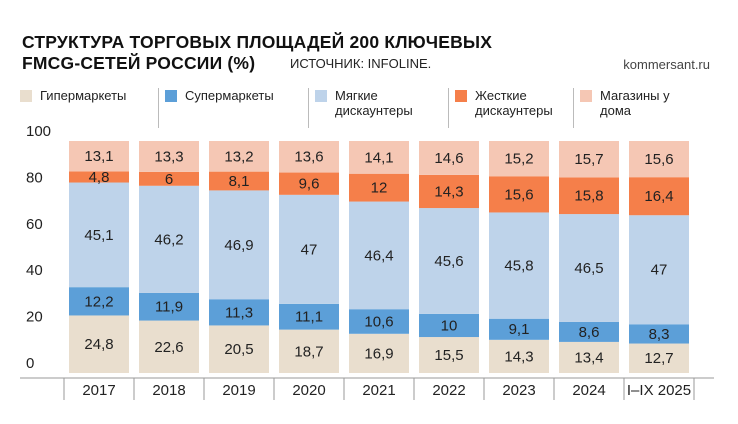 The image size is (738, 424). I want to click on value-label: 46,5, so click(588, 268).